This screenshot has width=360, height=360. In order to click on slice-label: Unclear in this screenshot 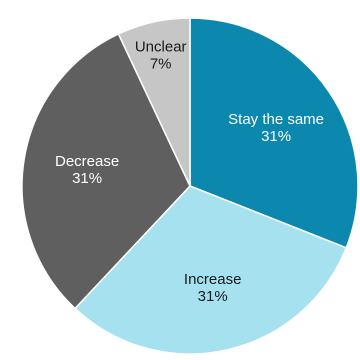, I will do `click(161, 46)`.